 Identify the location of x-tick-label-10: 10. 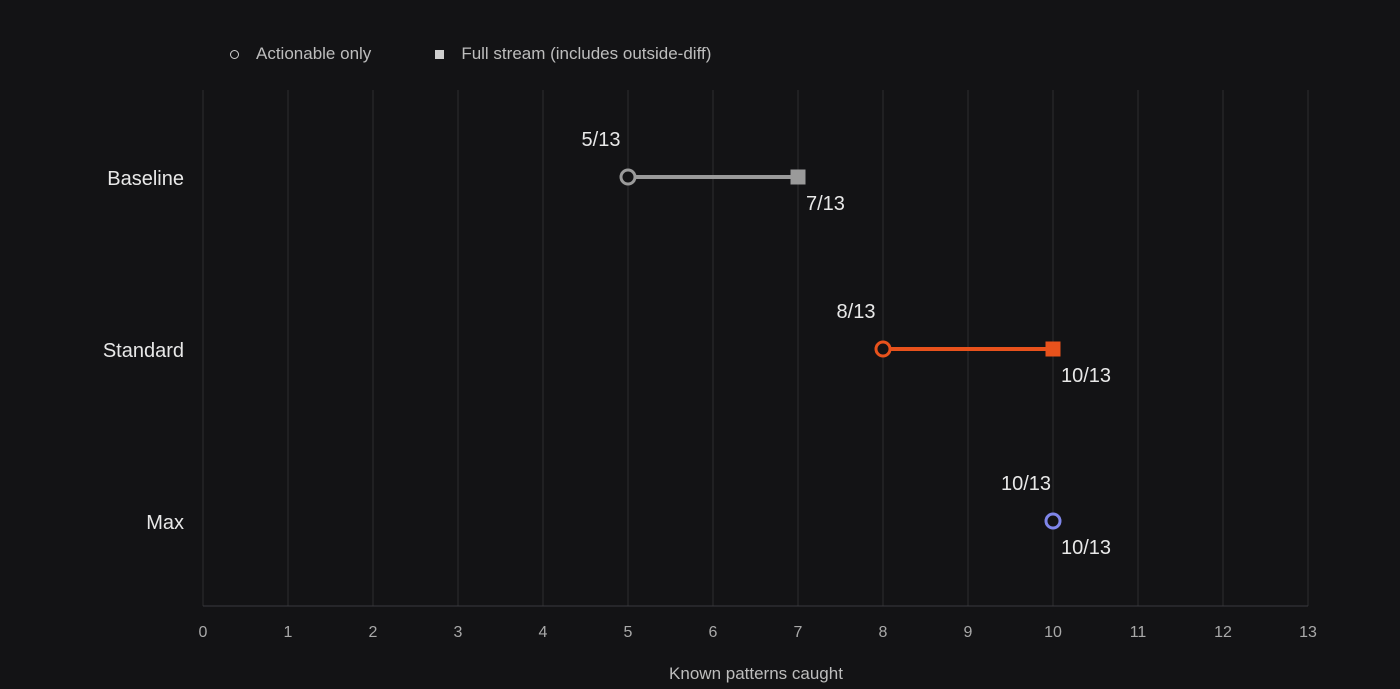
(1053, 632).